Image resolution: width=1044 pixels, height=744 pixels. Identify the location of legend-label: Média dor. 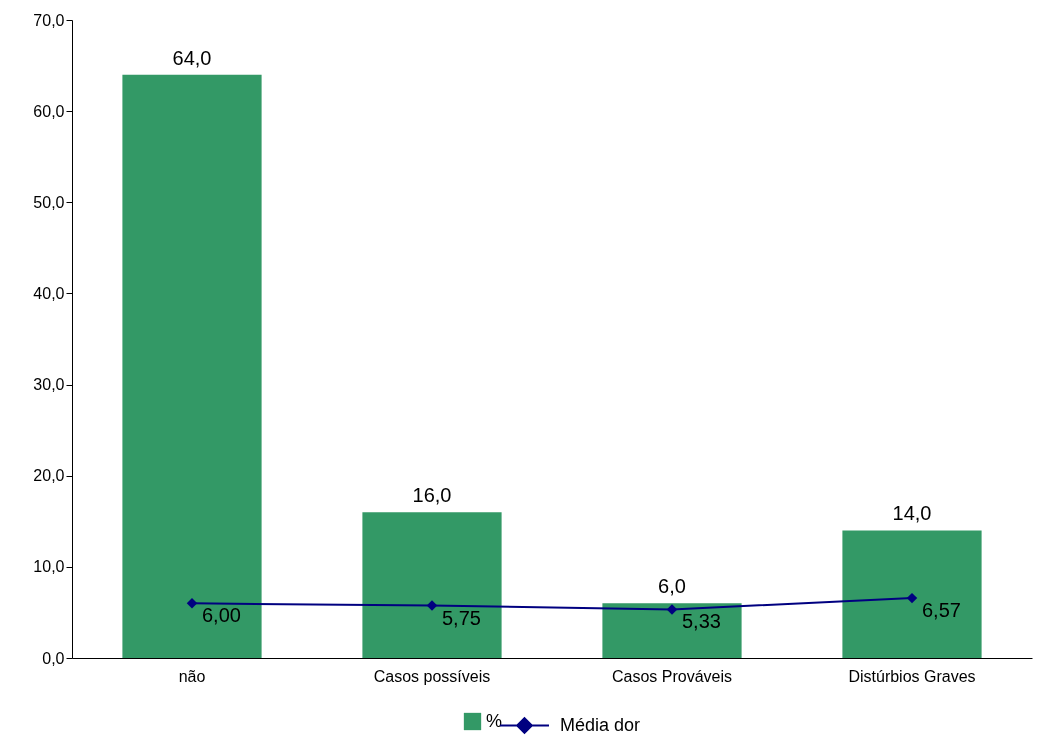
(600, 724).